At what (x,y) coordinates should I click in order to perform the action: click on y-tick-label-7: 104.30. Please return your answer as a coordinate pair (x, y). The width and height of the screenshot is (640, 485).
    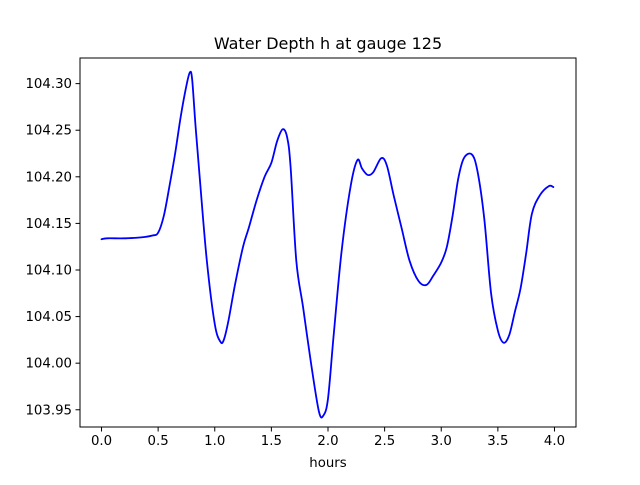
    Looking at the image, I should click on (48, 84).